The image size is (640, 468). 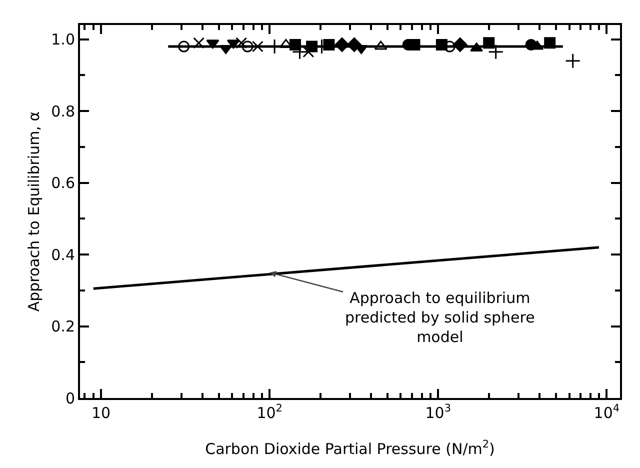 What do you see at coordinates (101, 413) in the screenshot?
I see `x-tick-label: 10` at bounding box center [101, 413].